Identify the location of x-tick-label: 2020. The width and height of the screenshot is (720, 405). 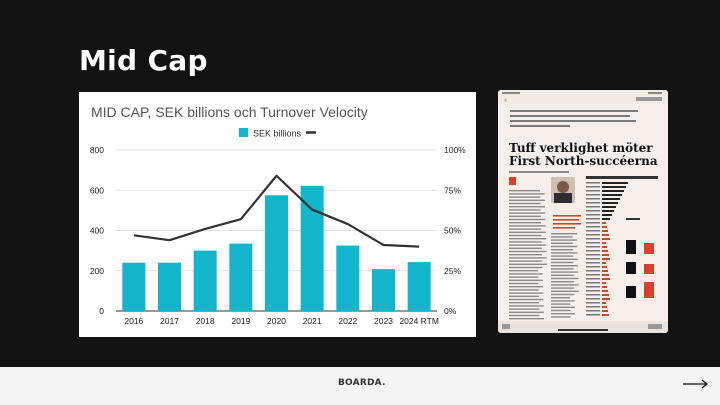
(276, 321).